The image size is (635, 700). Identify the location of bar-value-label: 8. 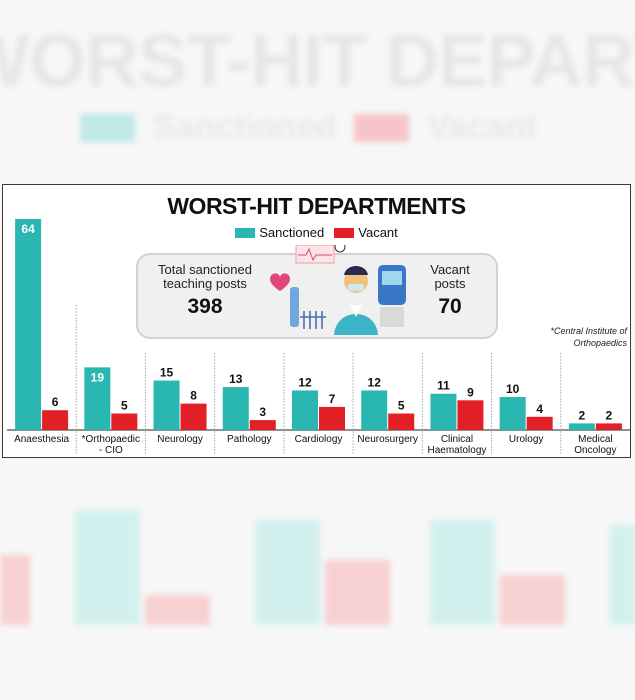
(193, 396).